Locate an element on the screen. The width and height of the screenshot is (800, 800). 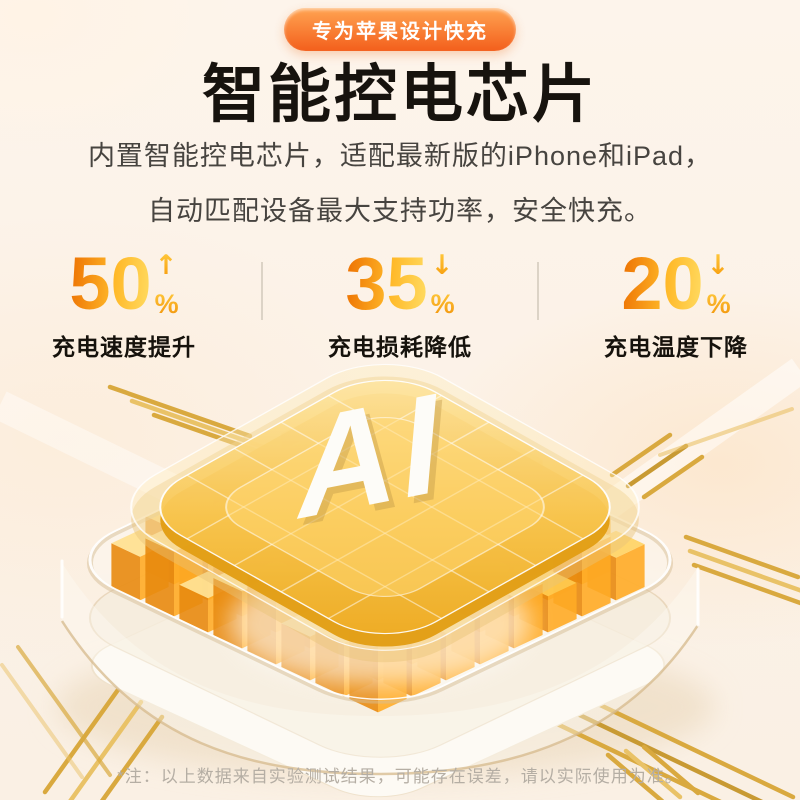
stat-charge-loss: 35 ↓ % 充电损耗降低 is located at coordinates (400, 302).